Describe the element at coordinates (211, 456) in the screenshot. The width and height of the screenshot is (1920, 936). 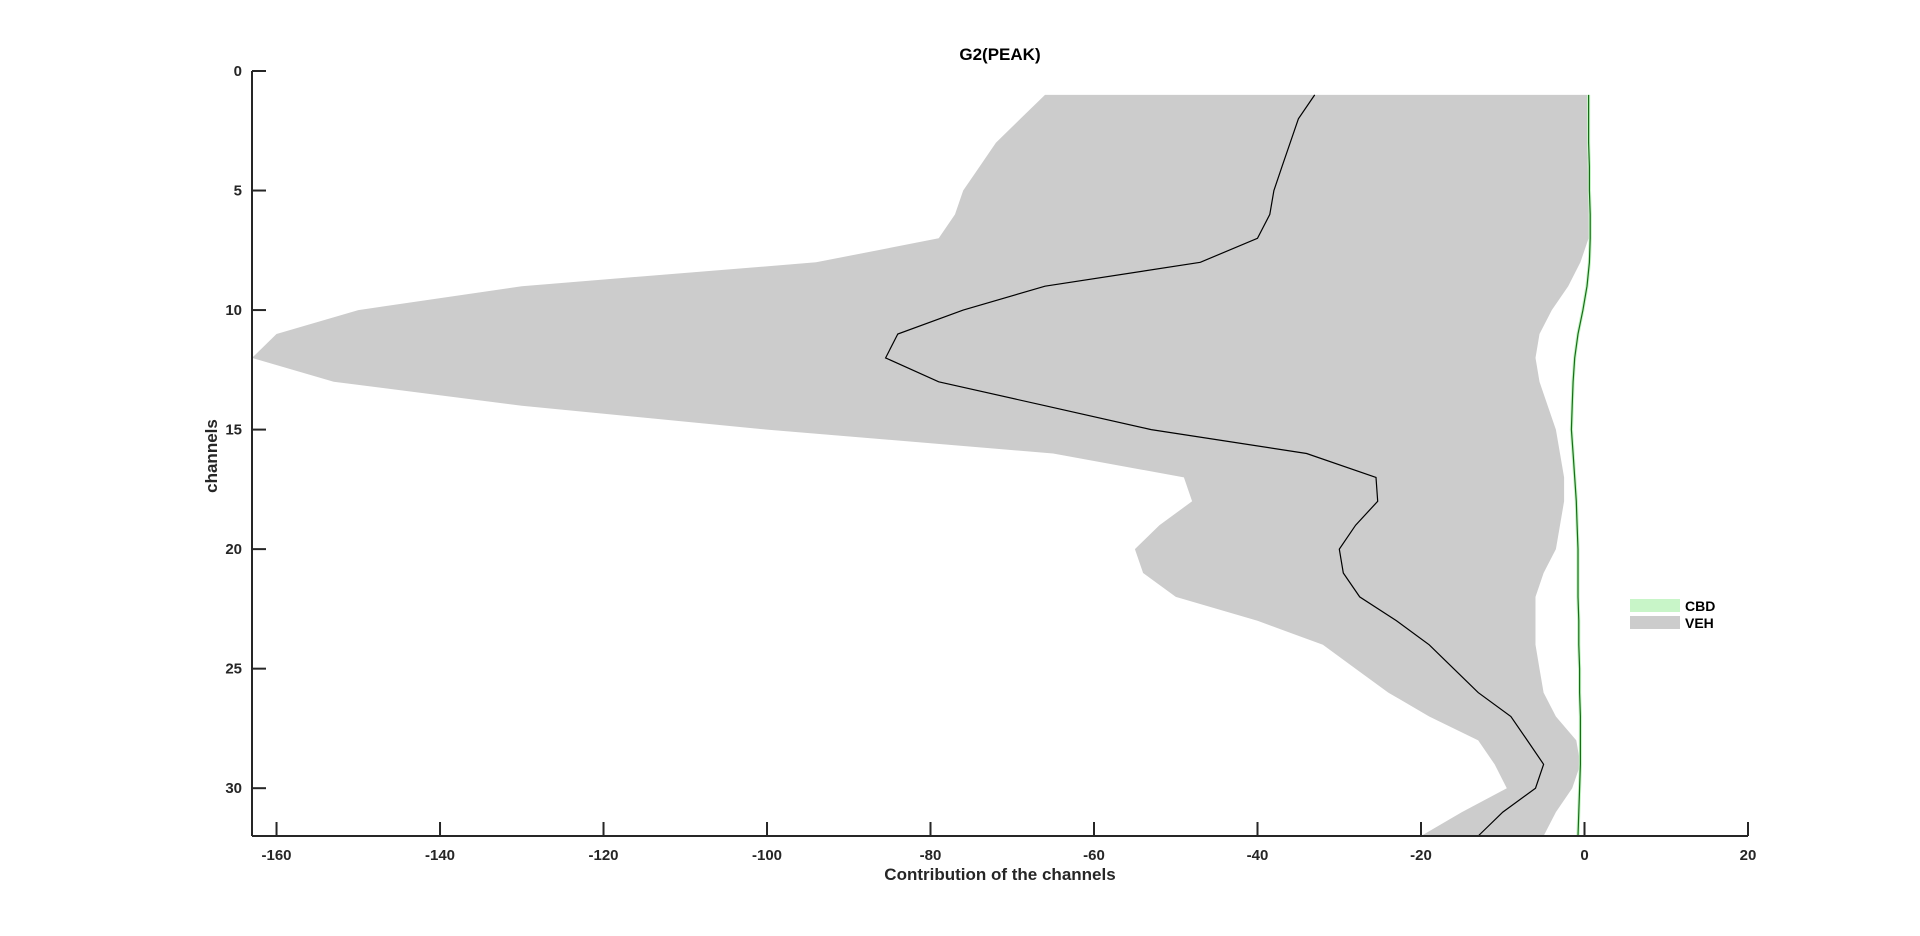
I see `y-axis-title: channels` at that location.